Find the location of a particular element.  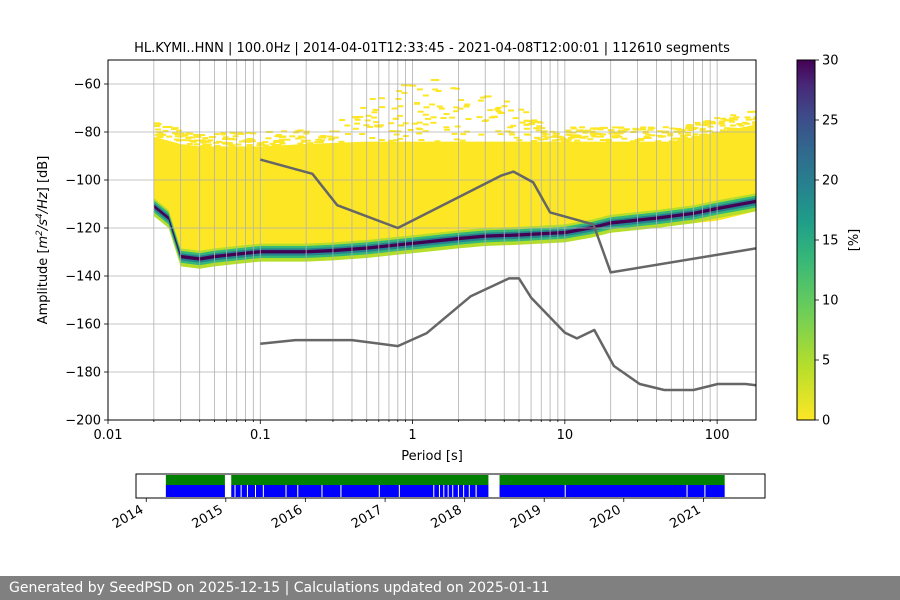

colorbar-tick-label: 5 is located at coordinates (826, 361).